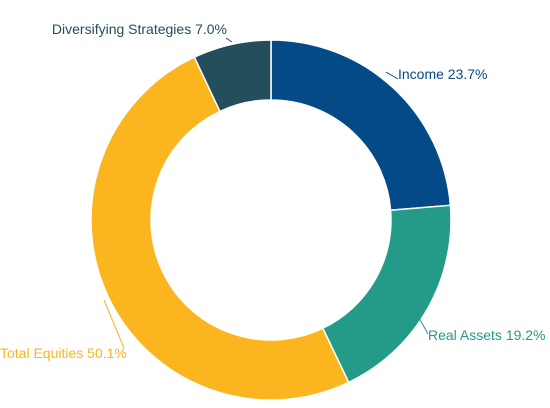  I want to click on donut-slice-diversifying-strategies, so click(232, 76).